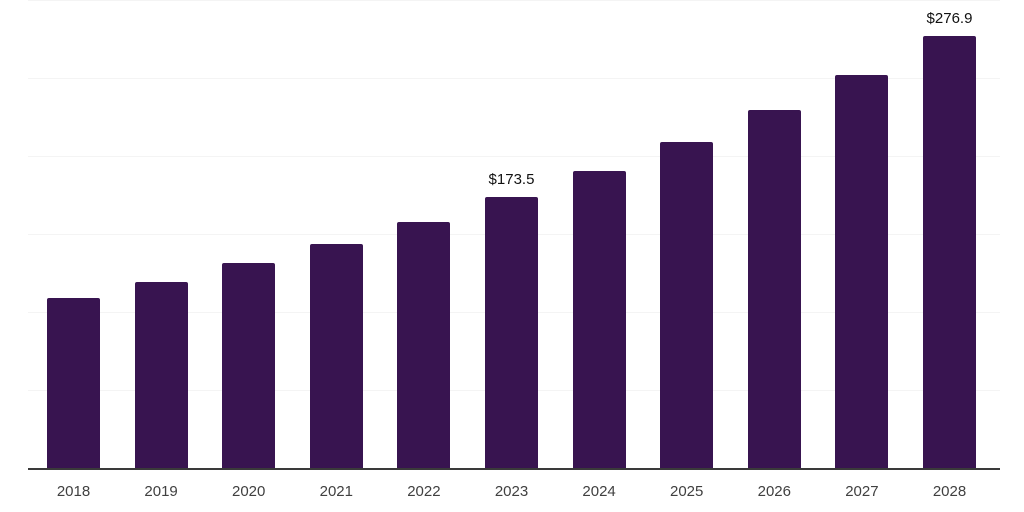  I want to click on bar-2021, so click(336, 355).